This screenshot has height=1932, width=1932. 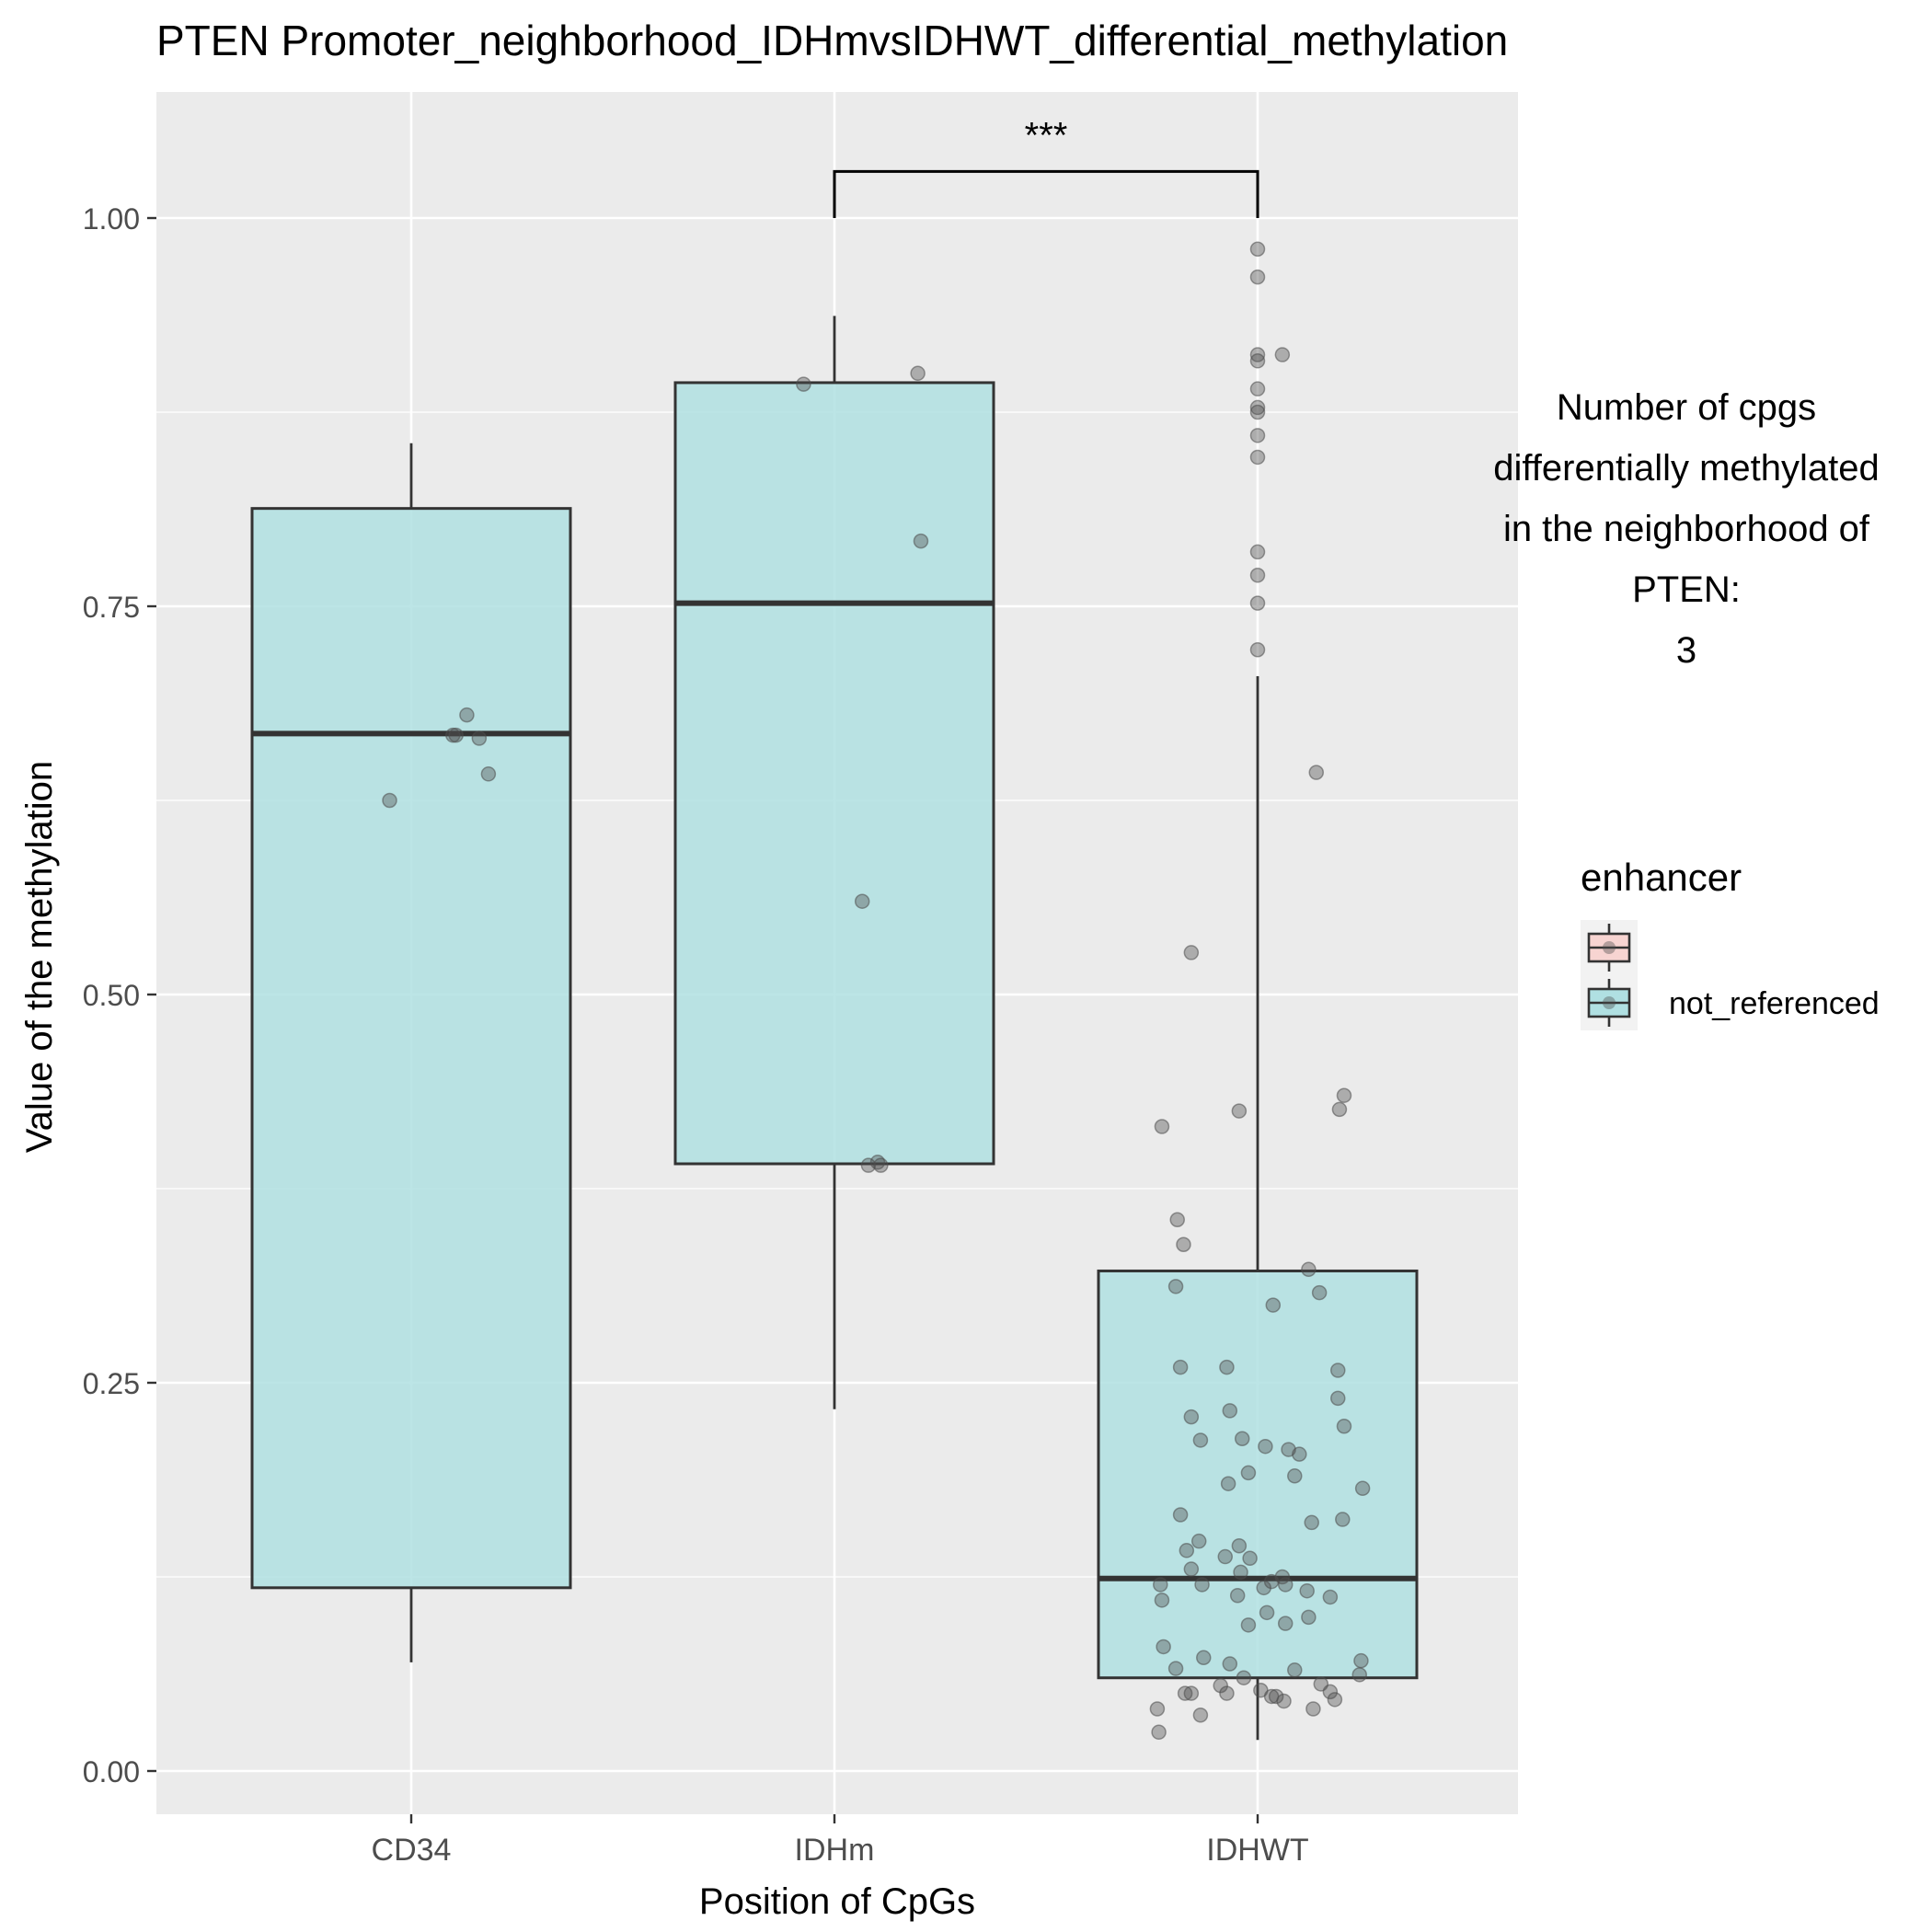 What do you see at coordinates (111, 607) in the screenshot?
I see `y-tick-label: 0.75` at bounding box center [111, 607].